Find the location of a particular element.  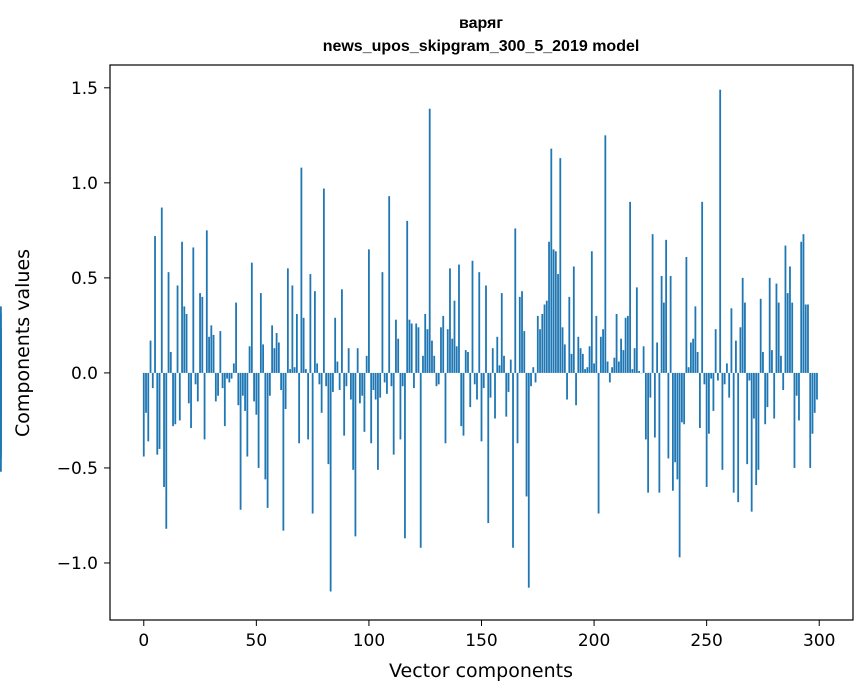

x-tick-label: 150 is located at coordinates (481, 641).